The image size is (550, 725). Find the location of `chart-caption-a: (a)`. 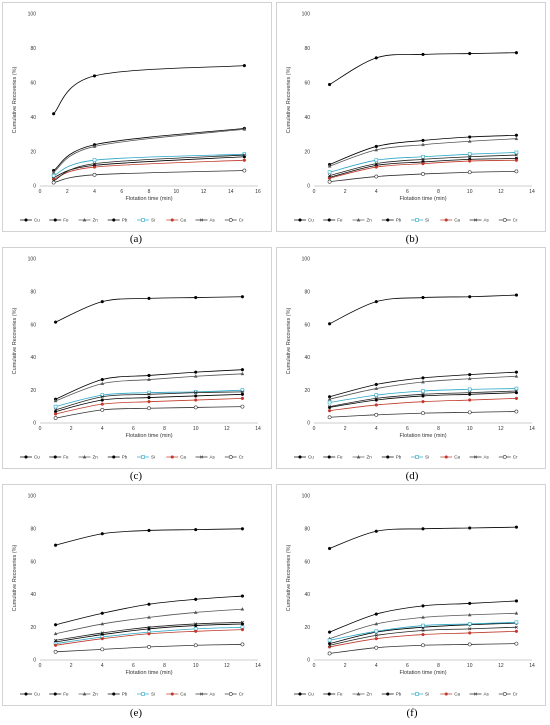

chart-caption-a: (a) is located at coordinates (136, 239).